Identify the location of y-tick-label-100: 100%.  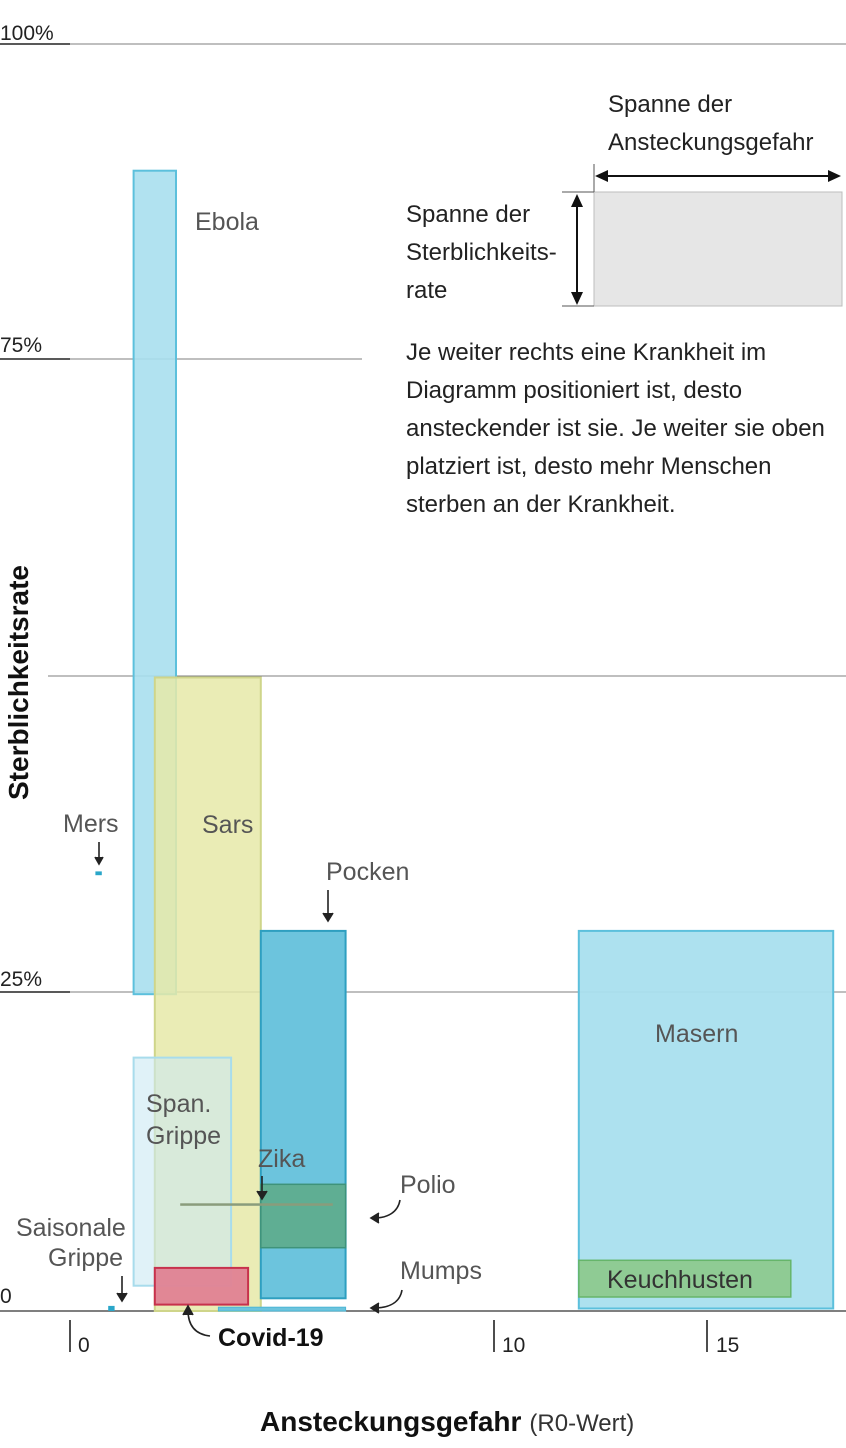
(27, 33).